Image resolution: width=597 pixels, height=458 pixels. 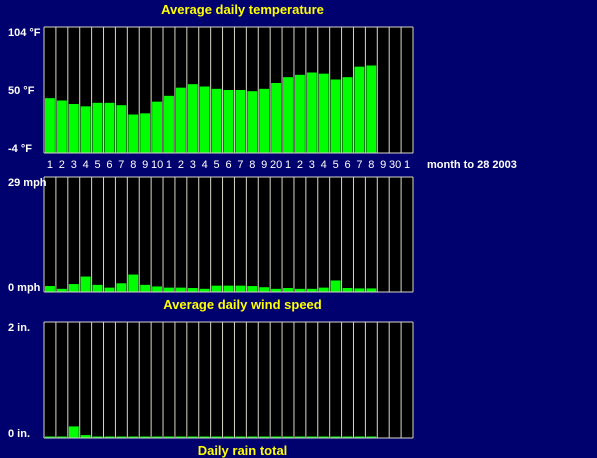 What do you see at coordinates (157, 165) in the screenshot?
I see `x-tick-label: 10` at bounding box center [157, 165].